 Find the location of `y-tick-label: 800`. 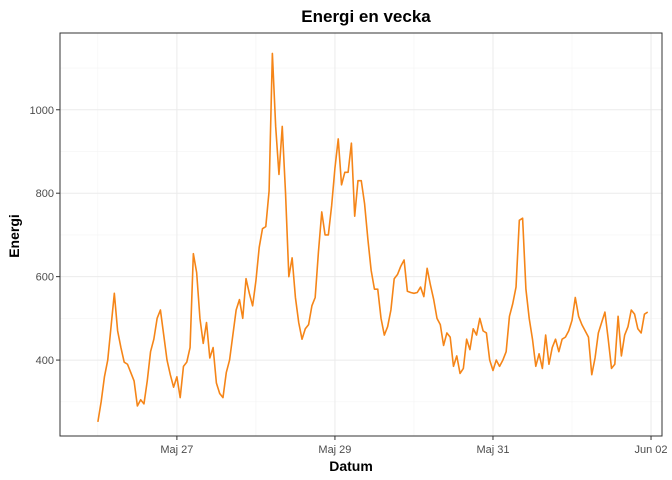

y-tick-label: 800 is located at coordinates (45, 194).